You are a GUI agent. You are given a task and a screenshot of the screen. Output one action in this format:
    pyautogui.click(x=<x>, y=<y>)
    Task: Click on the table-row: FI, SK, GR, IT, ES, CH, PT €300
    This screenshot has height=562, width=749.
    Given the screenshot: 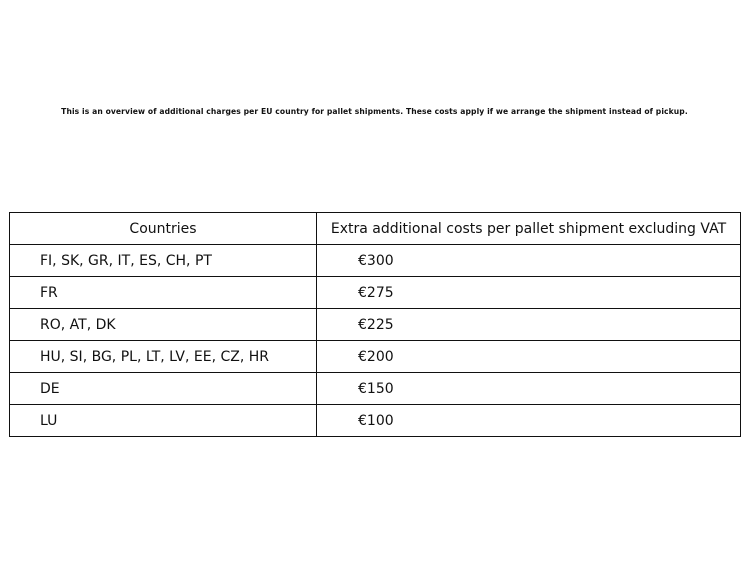 What is the action you would take?
    pyautogui.click(x=375, y=260)
    